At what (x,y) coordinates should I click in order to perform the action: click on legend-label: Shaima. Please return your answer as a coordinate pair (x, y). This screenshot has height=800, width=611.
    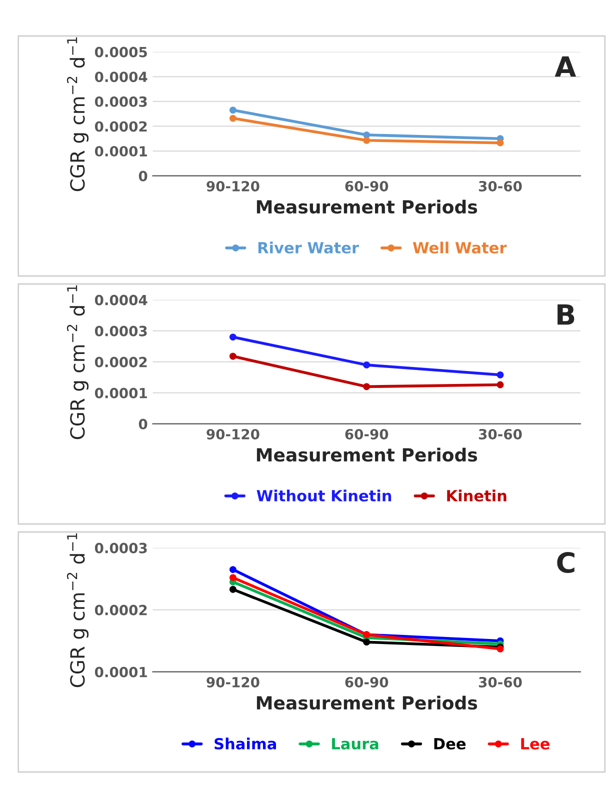
    Looking at the image, I should click on (245, 744).